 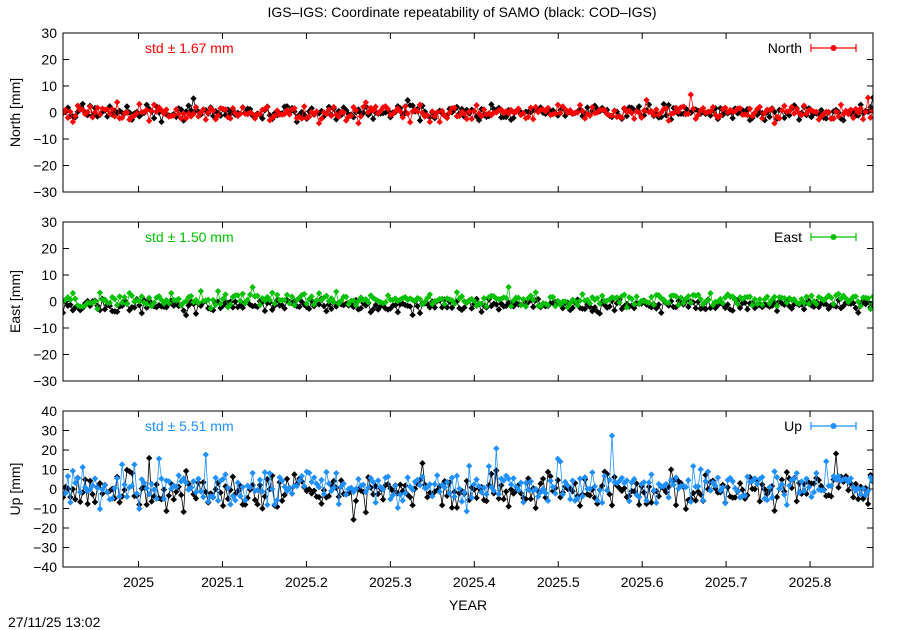 What do you see at coordinates (53, 489) in the screenshot?
I see `y-tick-label: 0` at bounding box center [53, 489].